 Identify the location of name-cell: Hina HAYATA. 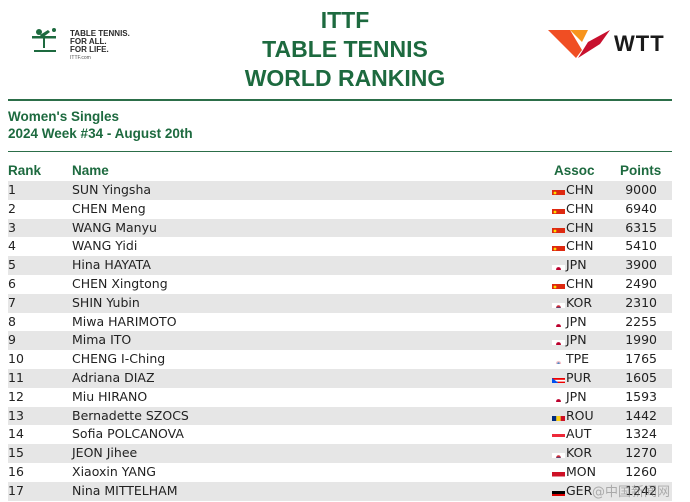
(111, 265).